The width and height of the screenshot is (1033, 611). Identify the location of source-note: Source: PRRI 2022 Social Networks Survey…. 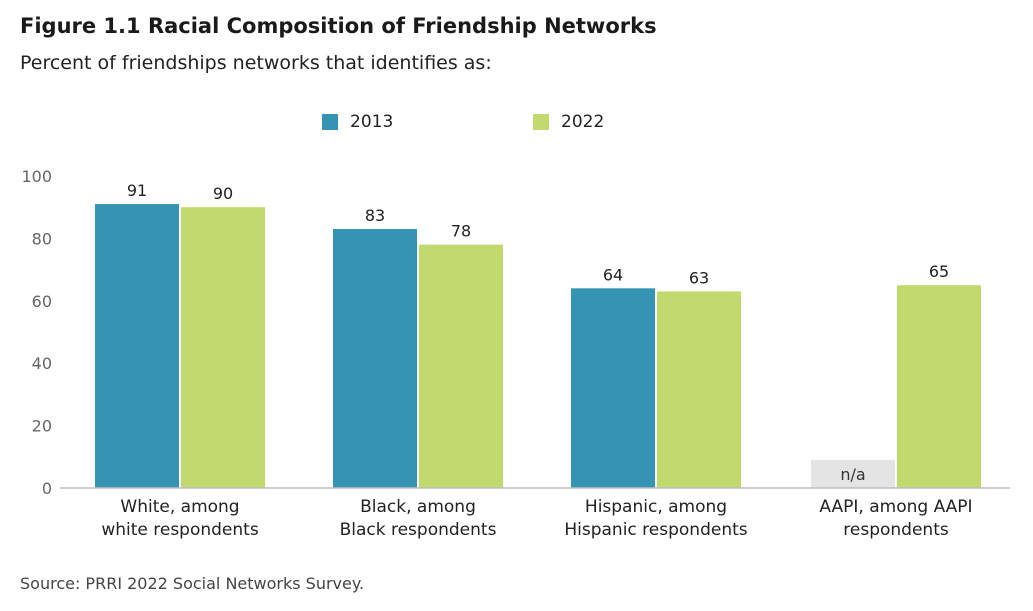
(192, 583).